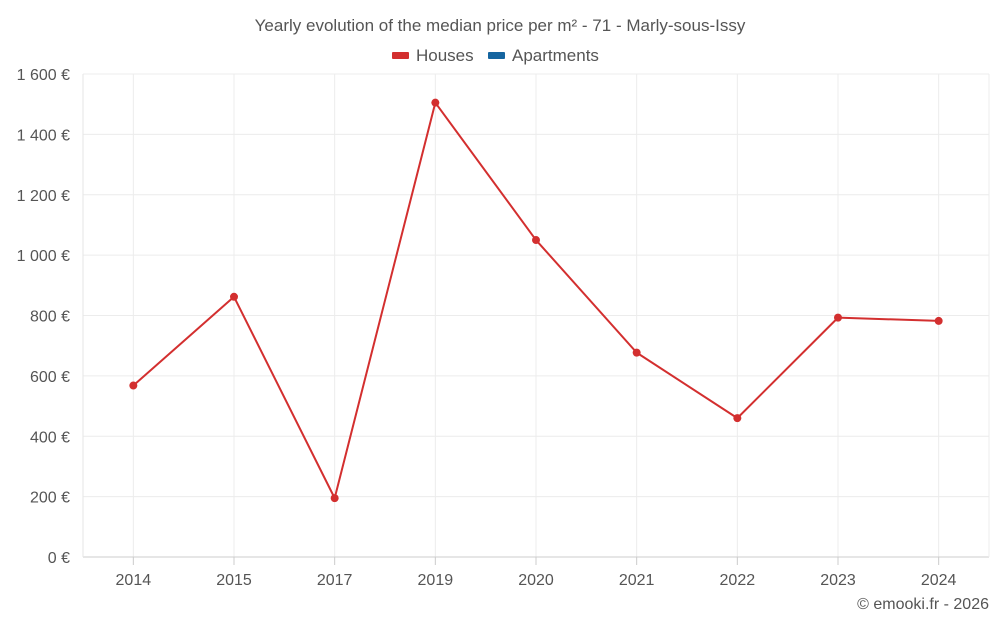 The height and width of the screenshot is (625, 1000). I want to click on legend-item-apartments: Apartments, so click(543, 55).